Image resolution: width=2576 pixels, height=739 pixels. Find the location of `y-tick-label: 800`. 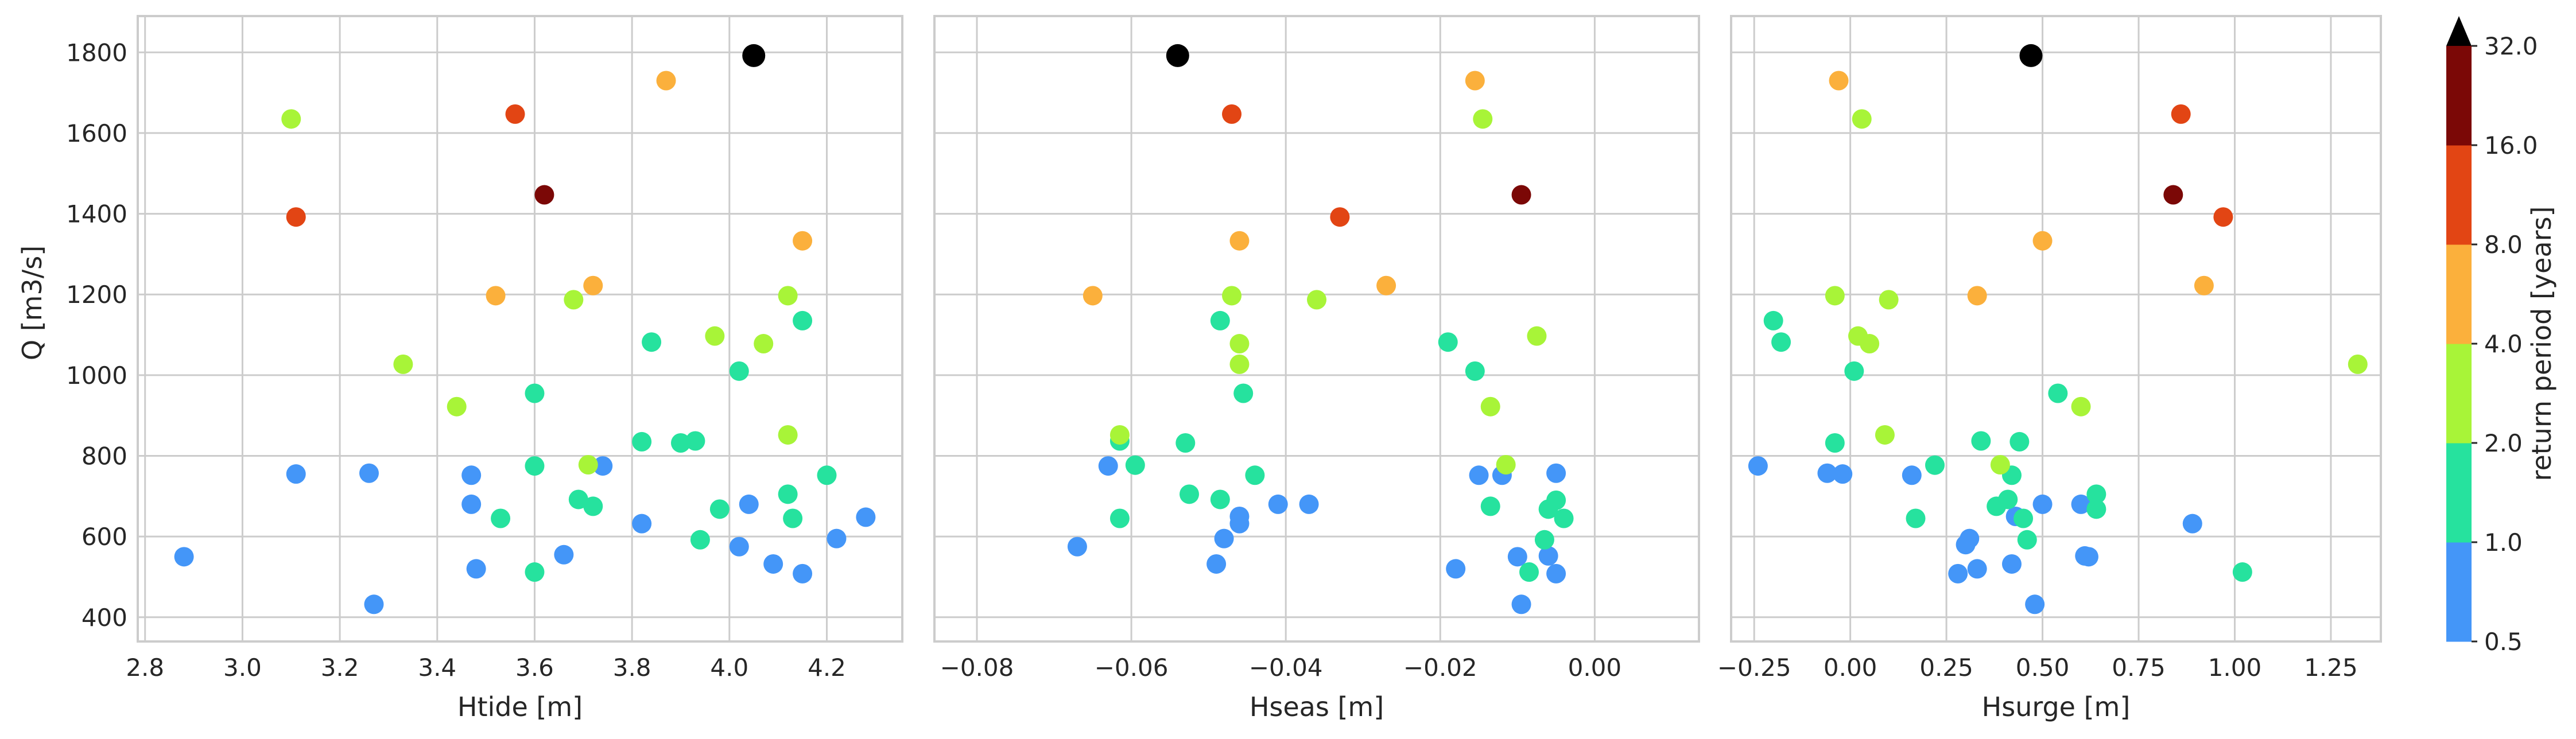

y-tick-label: 800 is located at coordinates (104, 456).